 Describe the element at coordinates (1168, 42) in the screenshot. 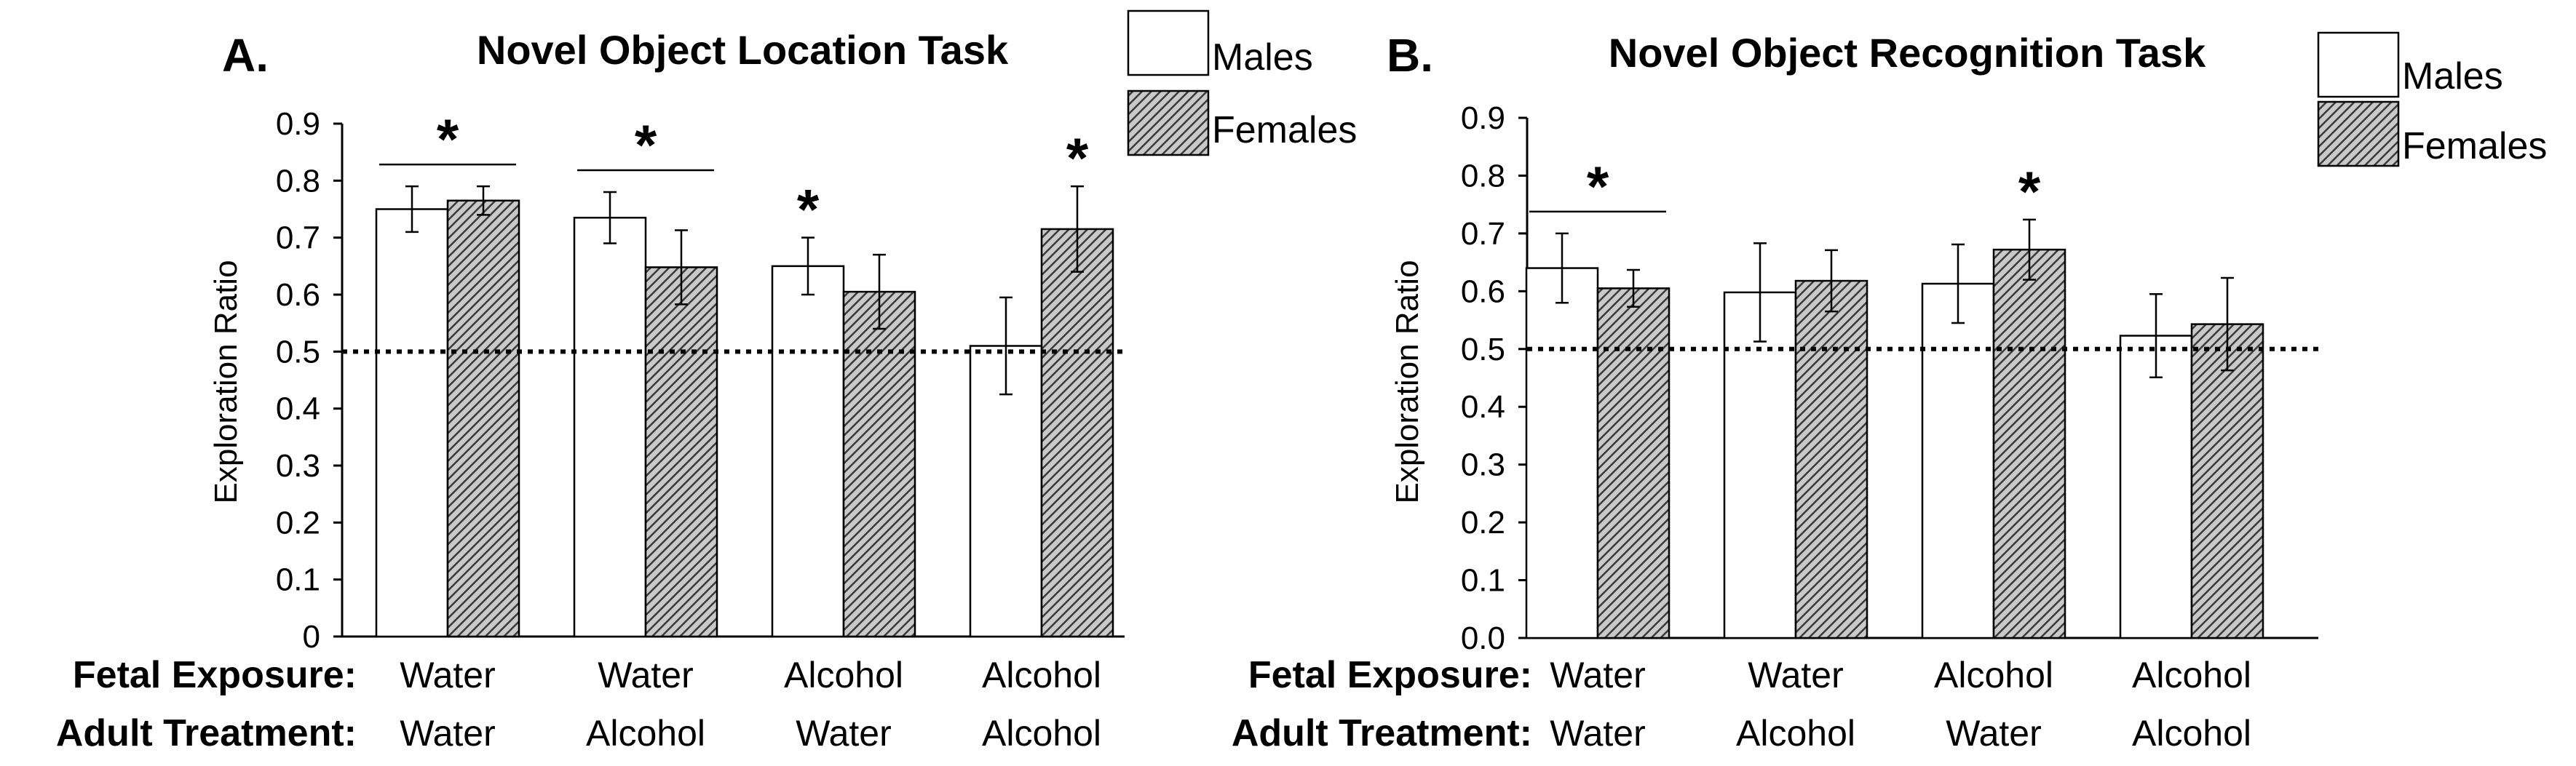

I see `panel-a-legend-swatch-males` at that location.